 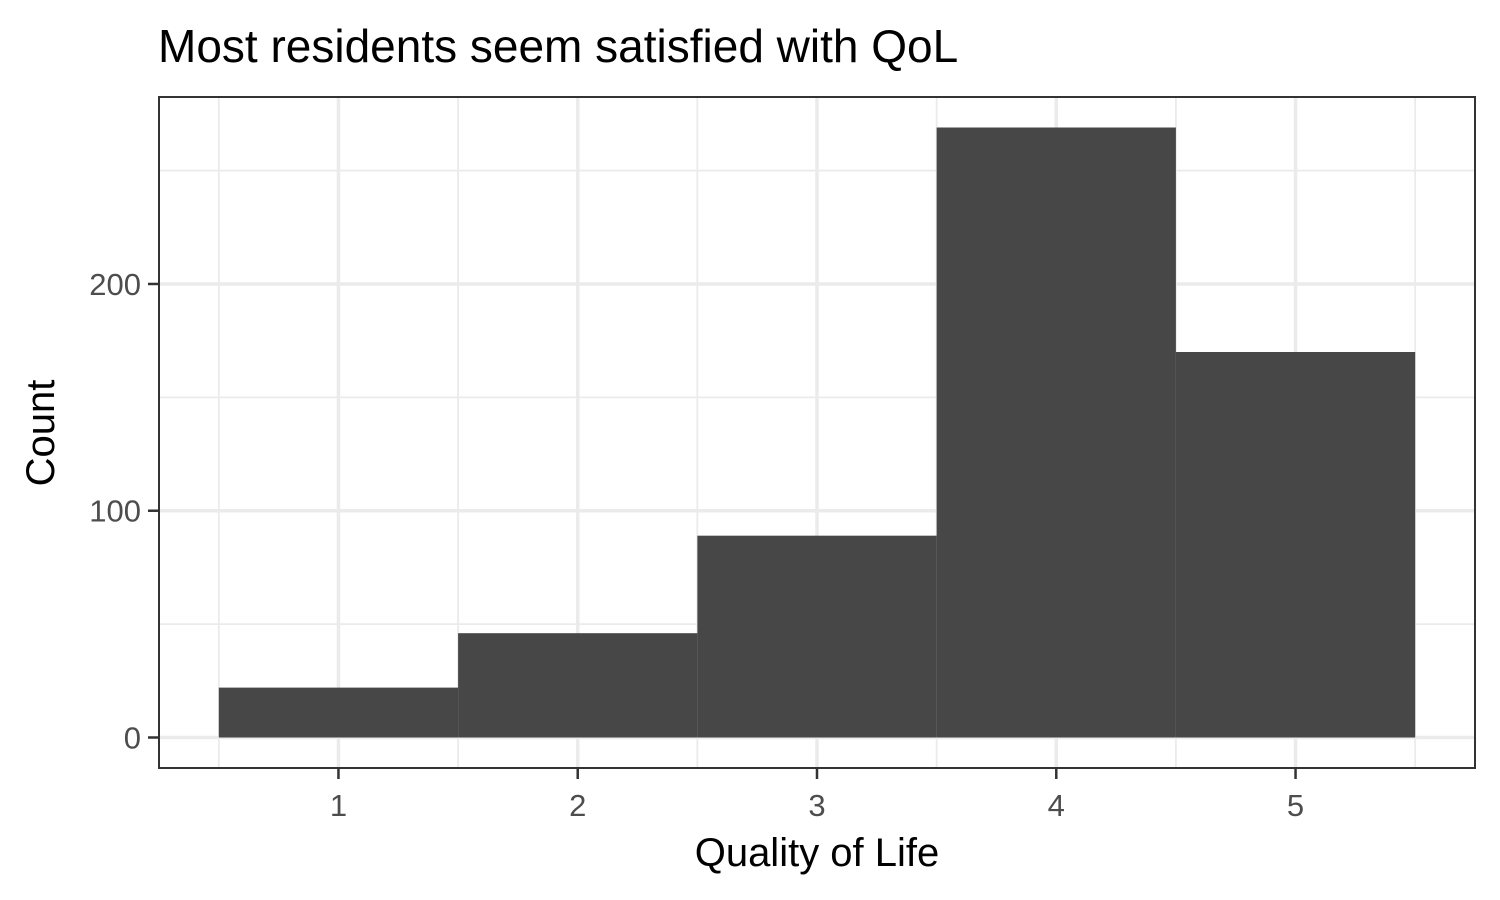 What do you see at coordinates (1056, 805) in the screenshot?
I see `x-tick-label: 4` at bounding box center [1056, 805].